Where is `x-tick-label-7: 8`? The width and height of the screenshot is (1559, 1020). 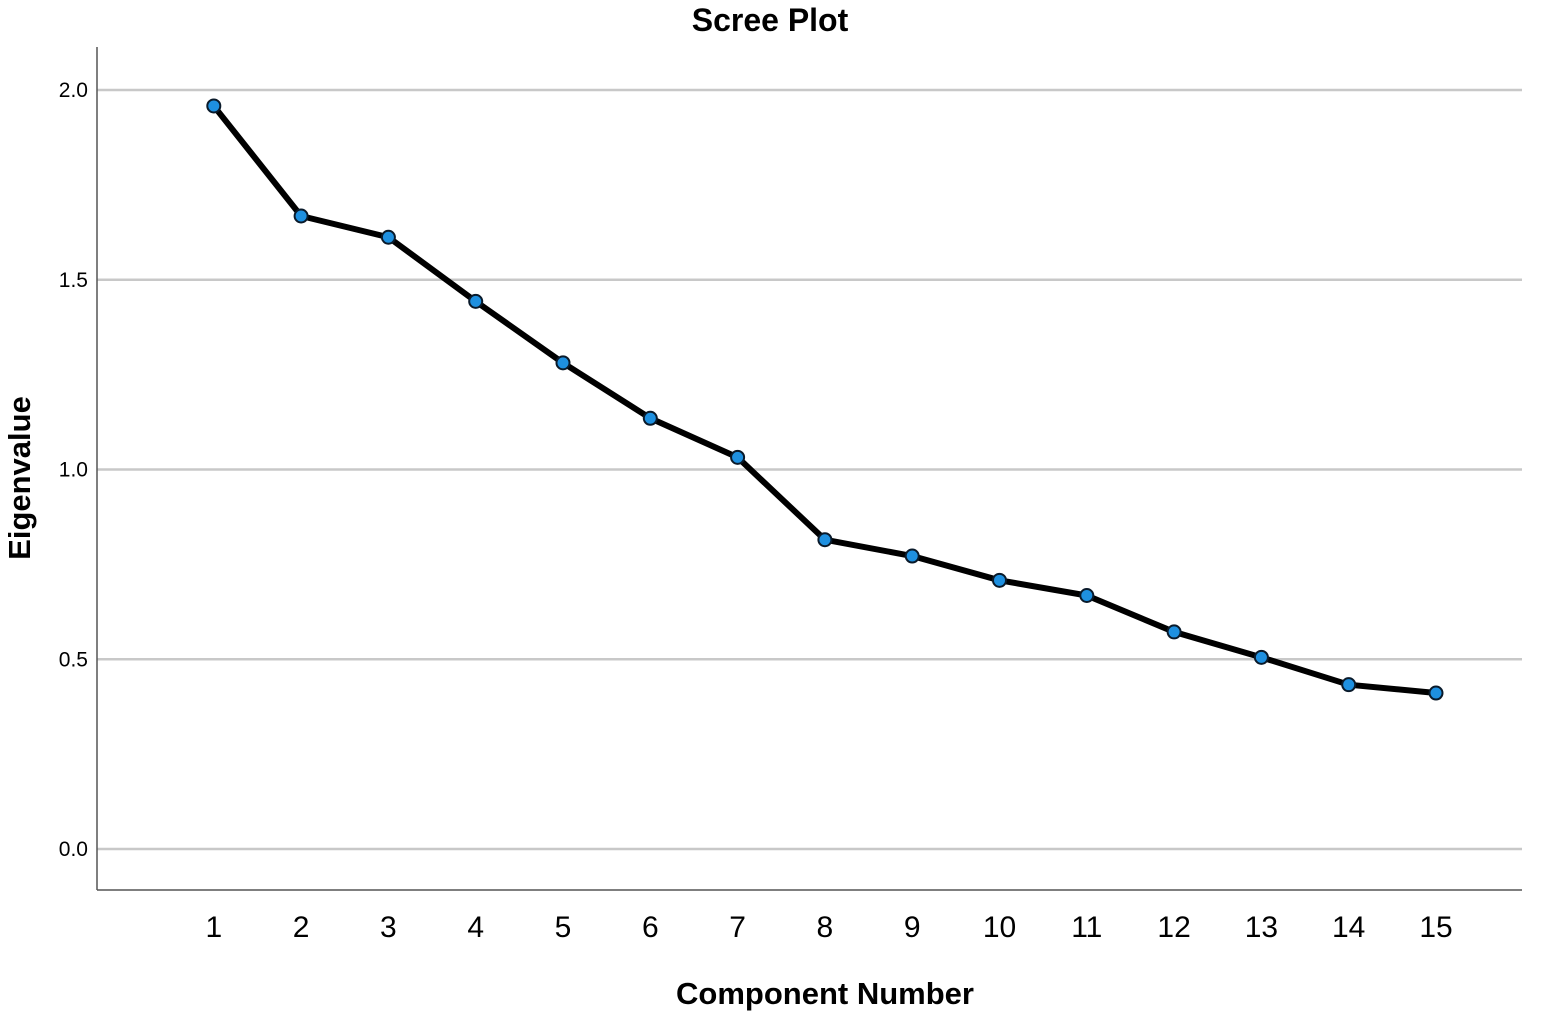 x-tick-label-7: 8 is located at coordinates (825, 927).